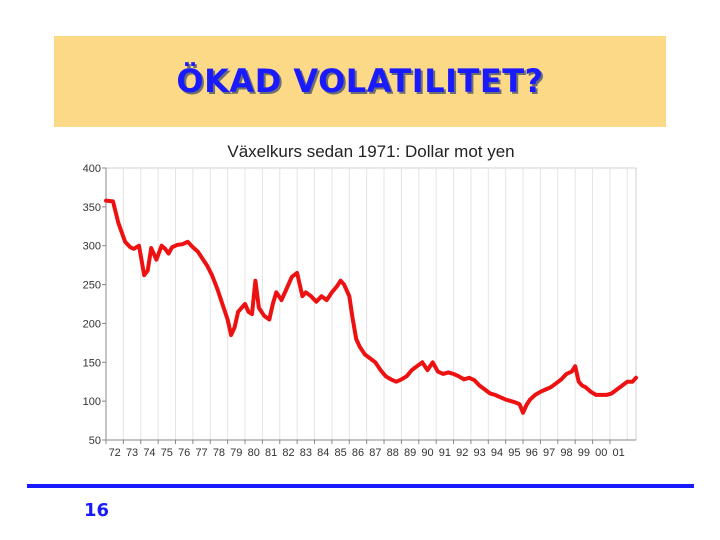 Image resolution: width=720 pixels, height=540 pixels. What do you see at coordinates (410, 453) in the screenshot?
I see `x-tick-label: 89` at bounding box center [410, 453].